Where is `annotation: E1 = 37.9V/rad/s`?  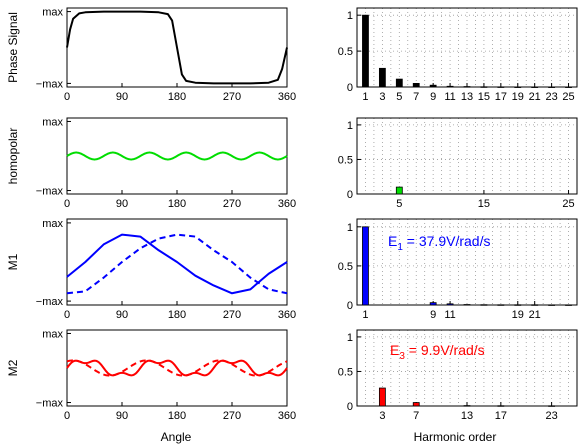 annotation: E1 = 37.9V/rad/s is located at coordinates (439, 243).